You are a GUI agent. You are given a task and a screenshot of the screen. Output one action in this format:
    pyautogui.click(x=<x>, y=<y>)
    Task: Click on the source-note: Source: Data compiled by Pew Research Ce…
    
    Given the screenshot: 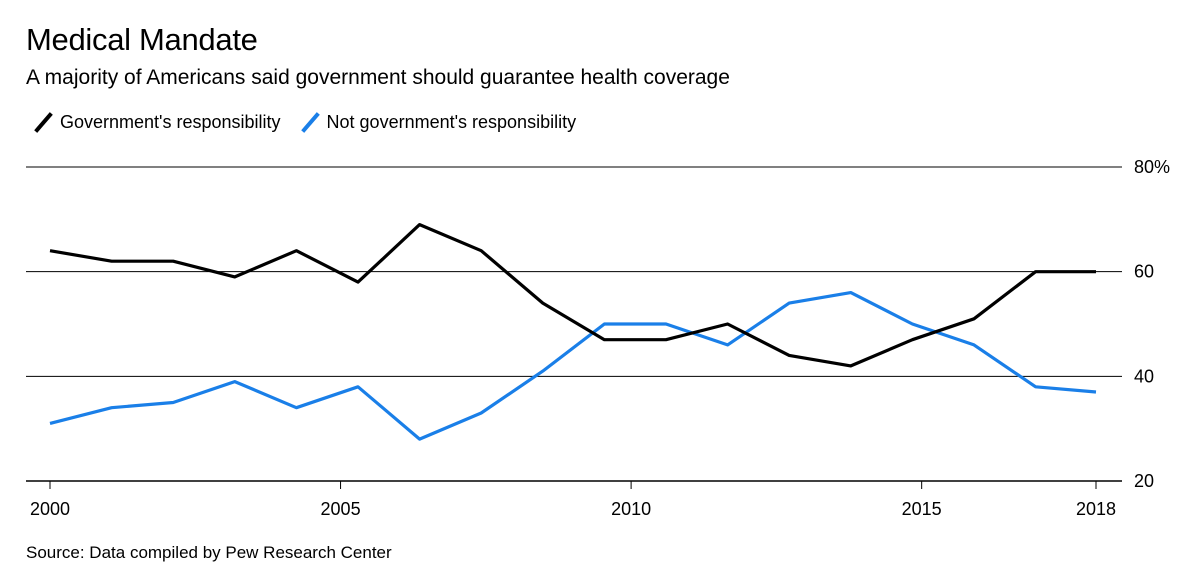 What is the action you would take?
    pyautogui.click(x=209, y=552)
    